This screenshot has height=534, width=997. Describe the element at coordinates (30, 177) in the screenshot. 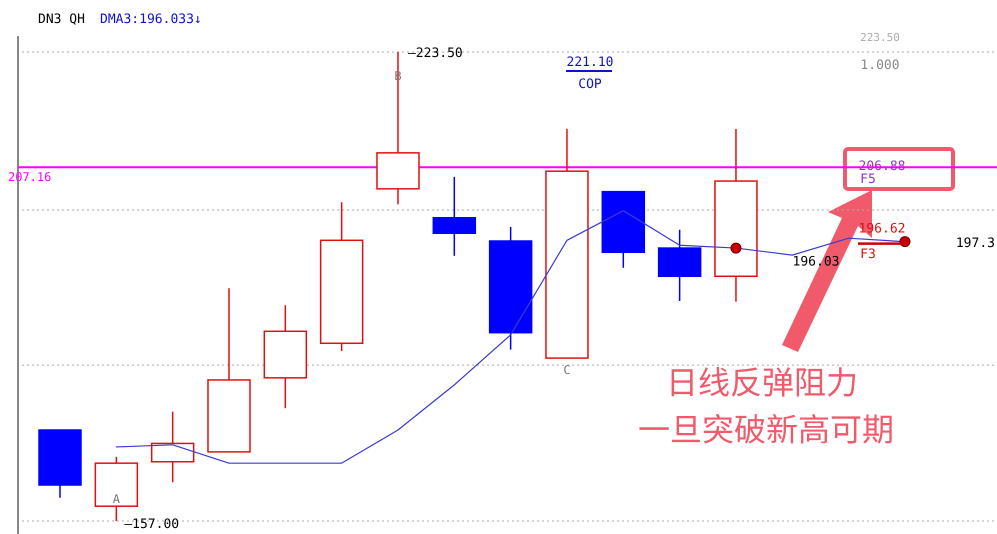

I see `ref-line-label: 207.16` at that location.